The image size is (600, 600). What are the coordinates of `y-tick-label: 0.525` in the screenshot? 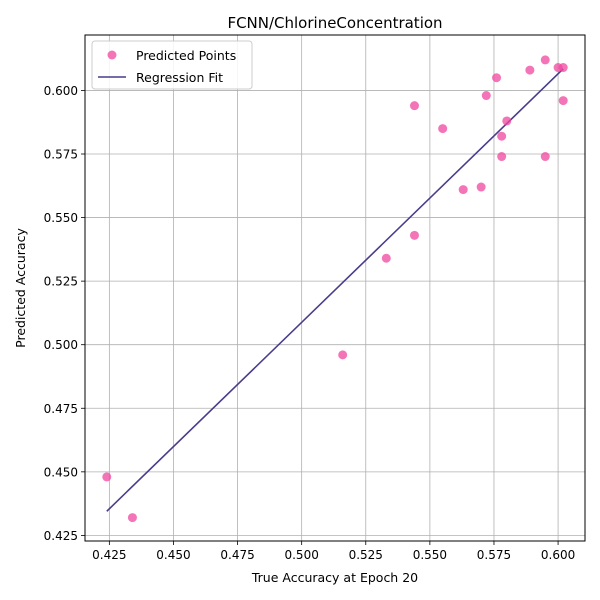 It's located at (61, 282).